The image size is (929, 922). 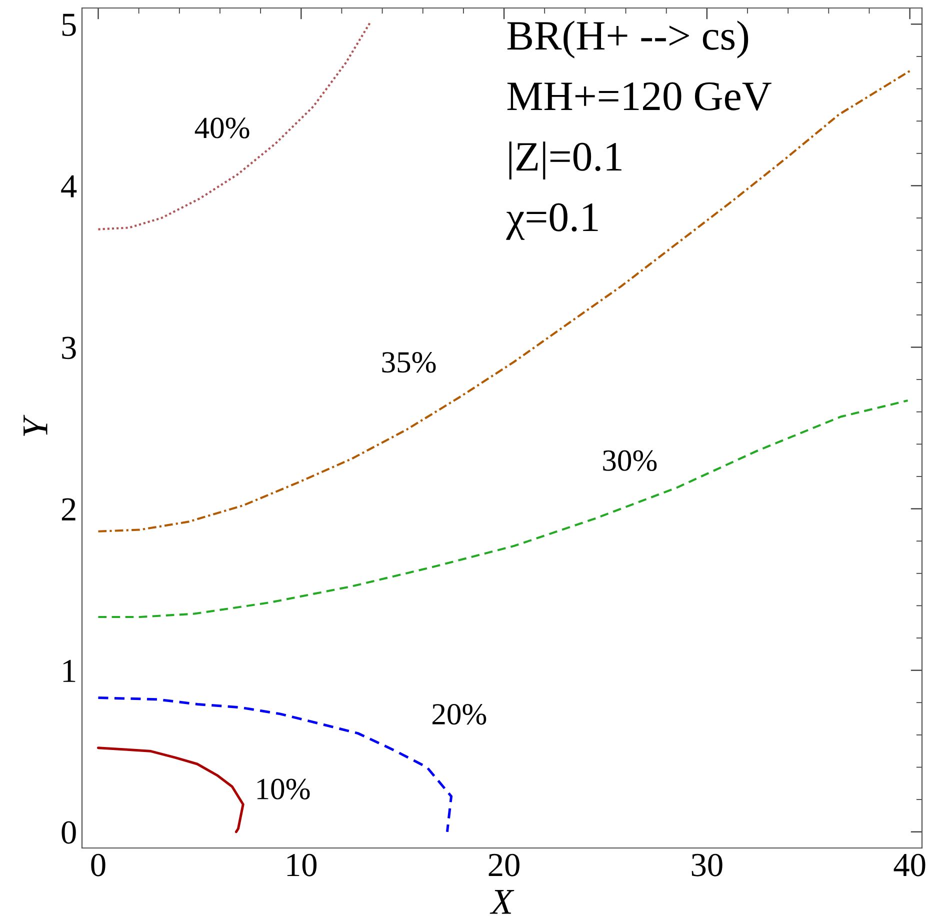 What do you see at coordinates (69, 671) in the screenshot?
I see `y-tick-label: 1` at bounding box center [69, 671].